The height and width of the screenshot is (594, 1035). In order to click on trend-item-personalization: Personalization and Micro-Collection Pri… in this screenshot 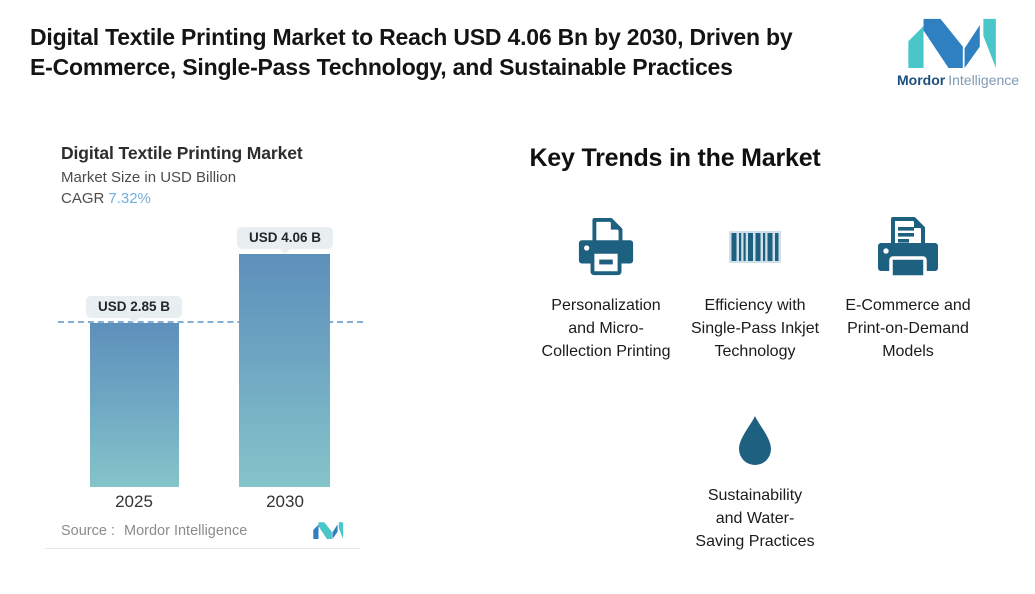, I will do `click(606, 287)`.